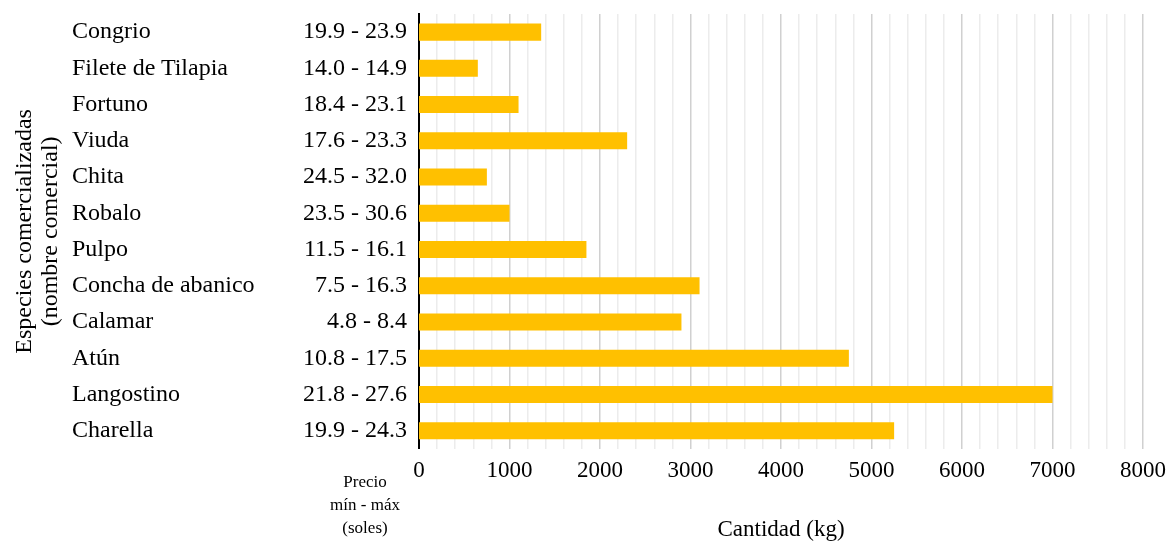 Image resolution: width=1174 pixels, height=548 pixels. Describe the element at coordinates (600, 469) in the screenshot. I see `x-tick-label: 2000` at that location.